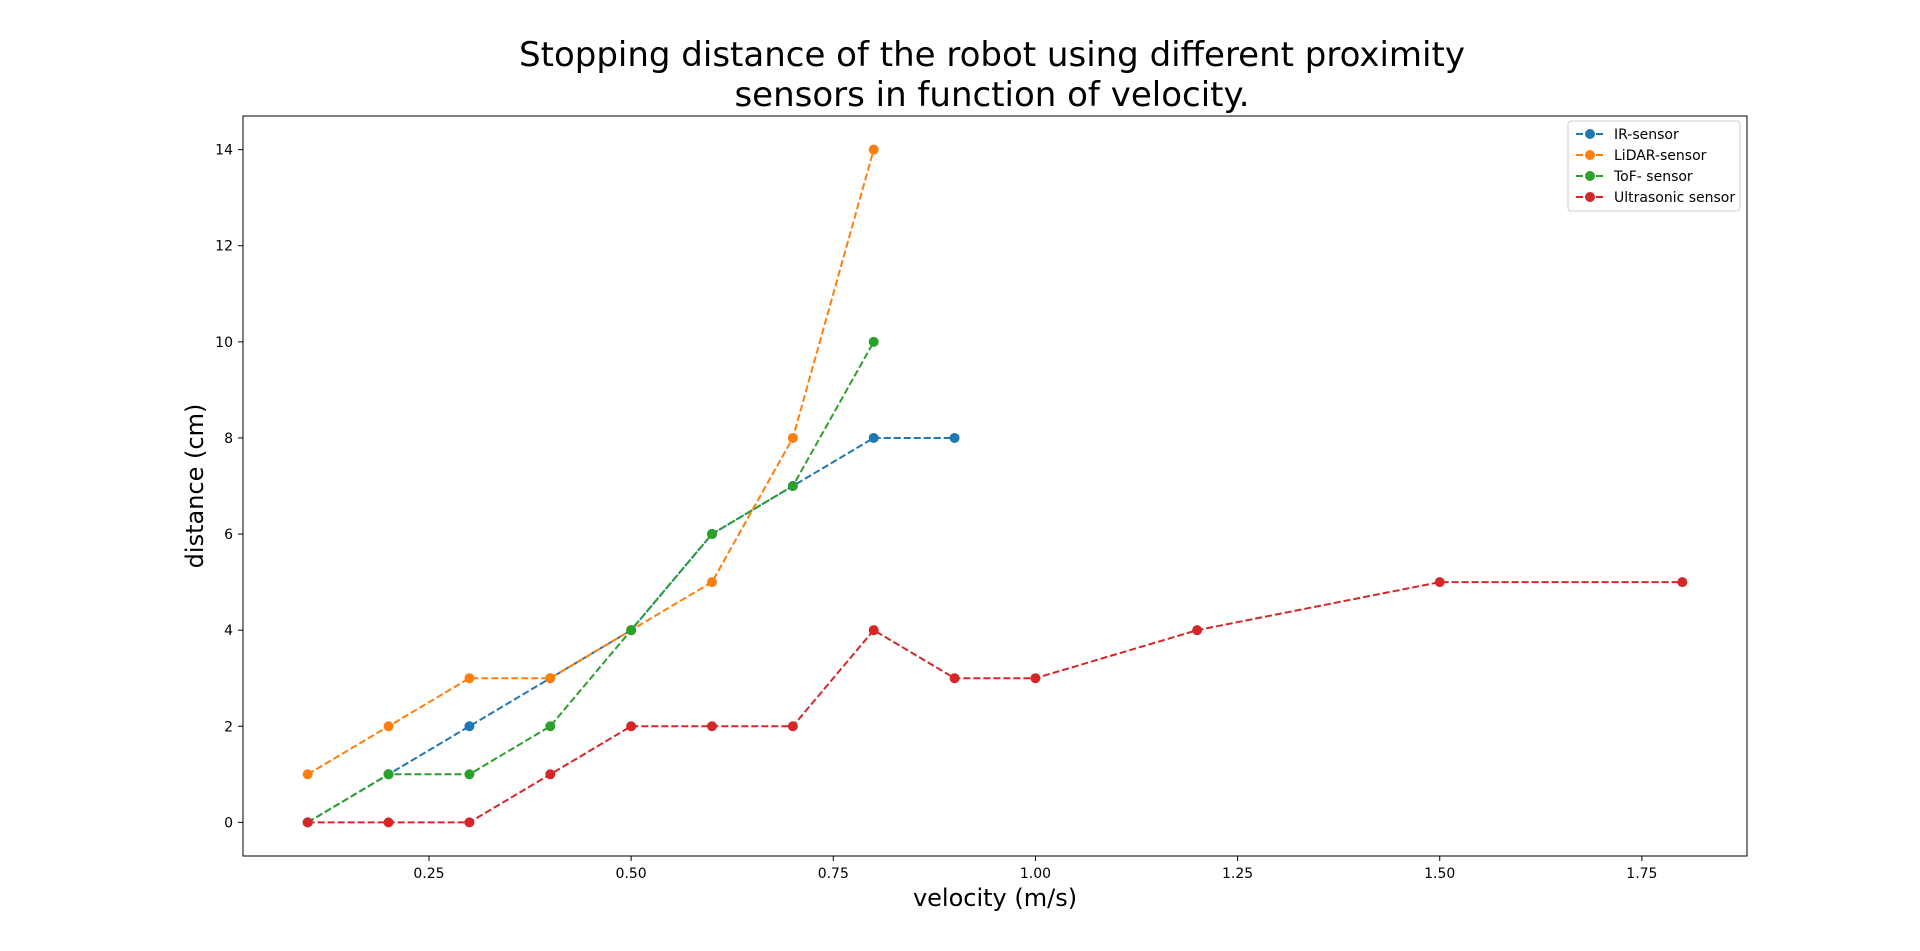 The image size is (1920, 951). What do you see at coordinates (229, 487) in the screenshot?
I see `y-axis-ticks: 0 2 4 6 8 10 12 14` at bounding box center [229, 487].